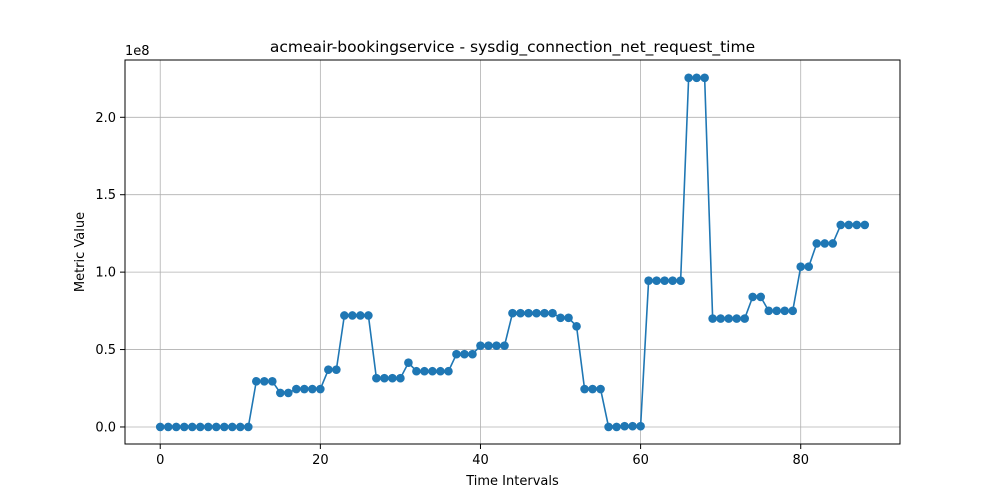  Describe the element at coordinates (80, 252) in the screenshot. I see `y-axis-label: Metric Value` at that location.